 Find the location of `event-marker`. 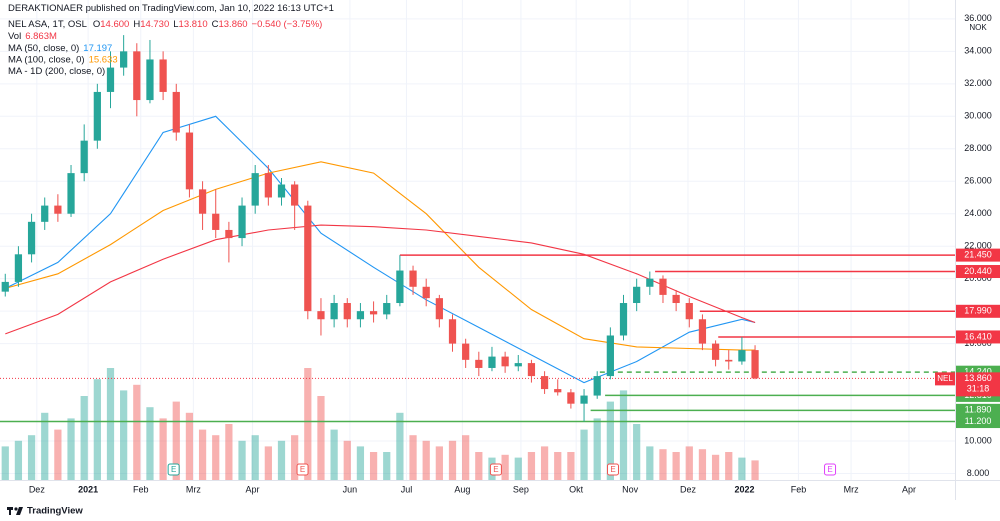

event-marker is located at coordinates (302, 469).